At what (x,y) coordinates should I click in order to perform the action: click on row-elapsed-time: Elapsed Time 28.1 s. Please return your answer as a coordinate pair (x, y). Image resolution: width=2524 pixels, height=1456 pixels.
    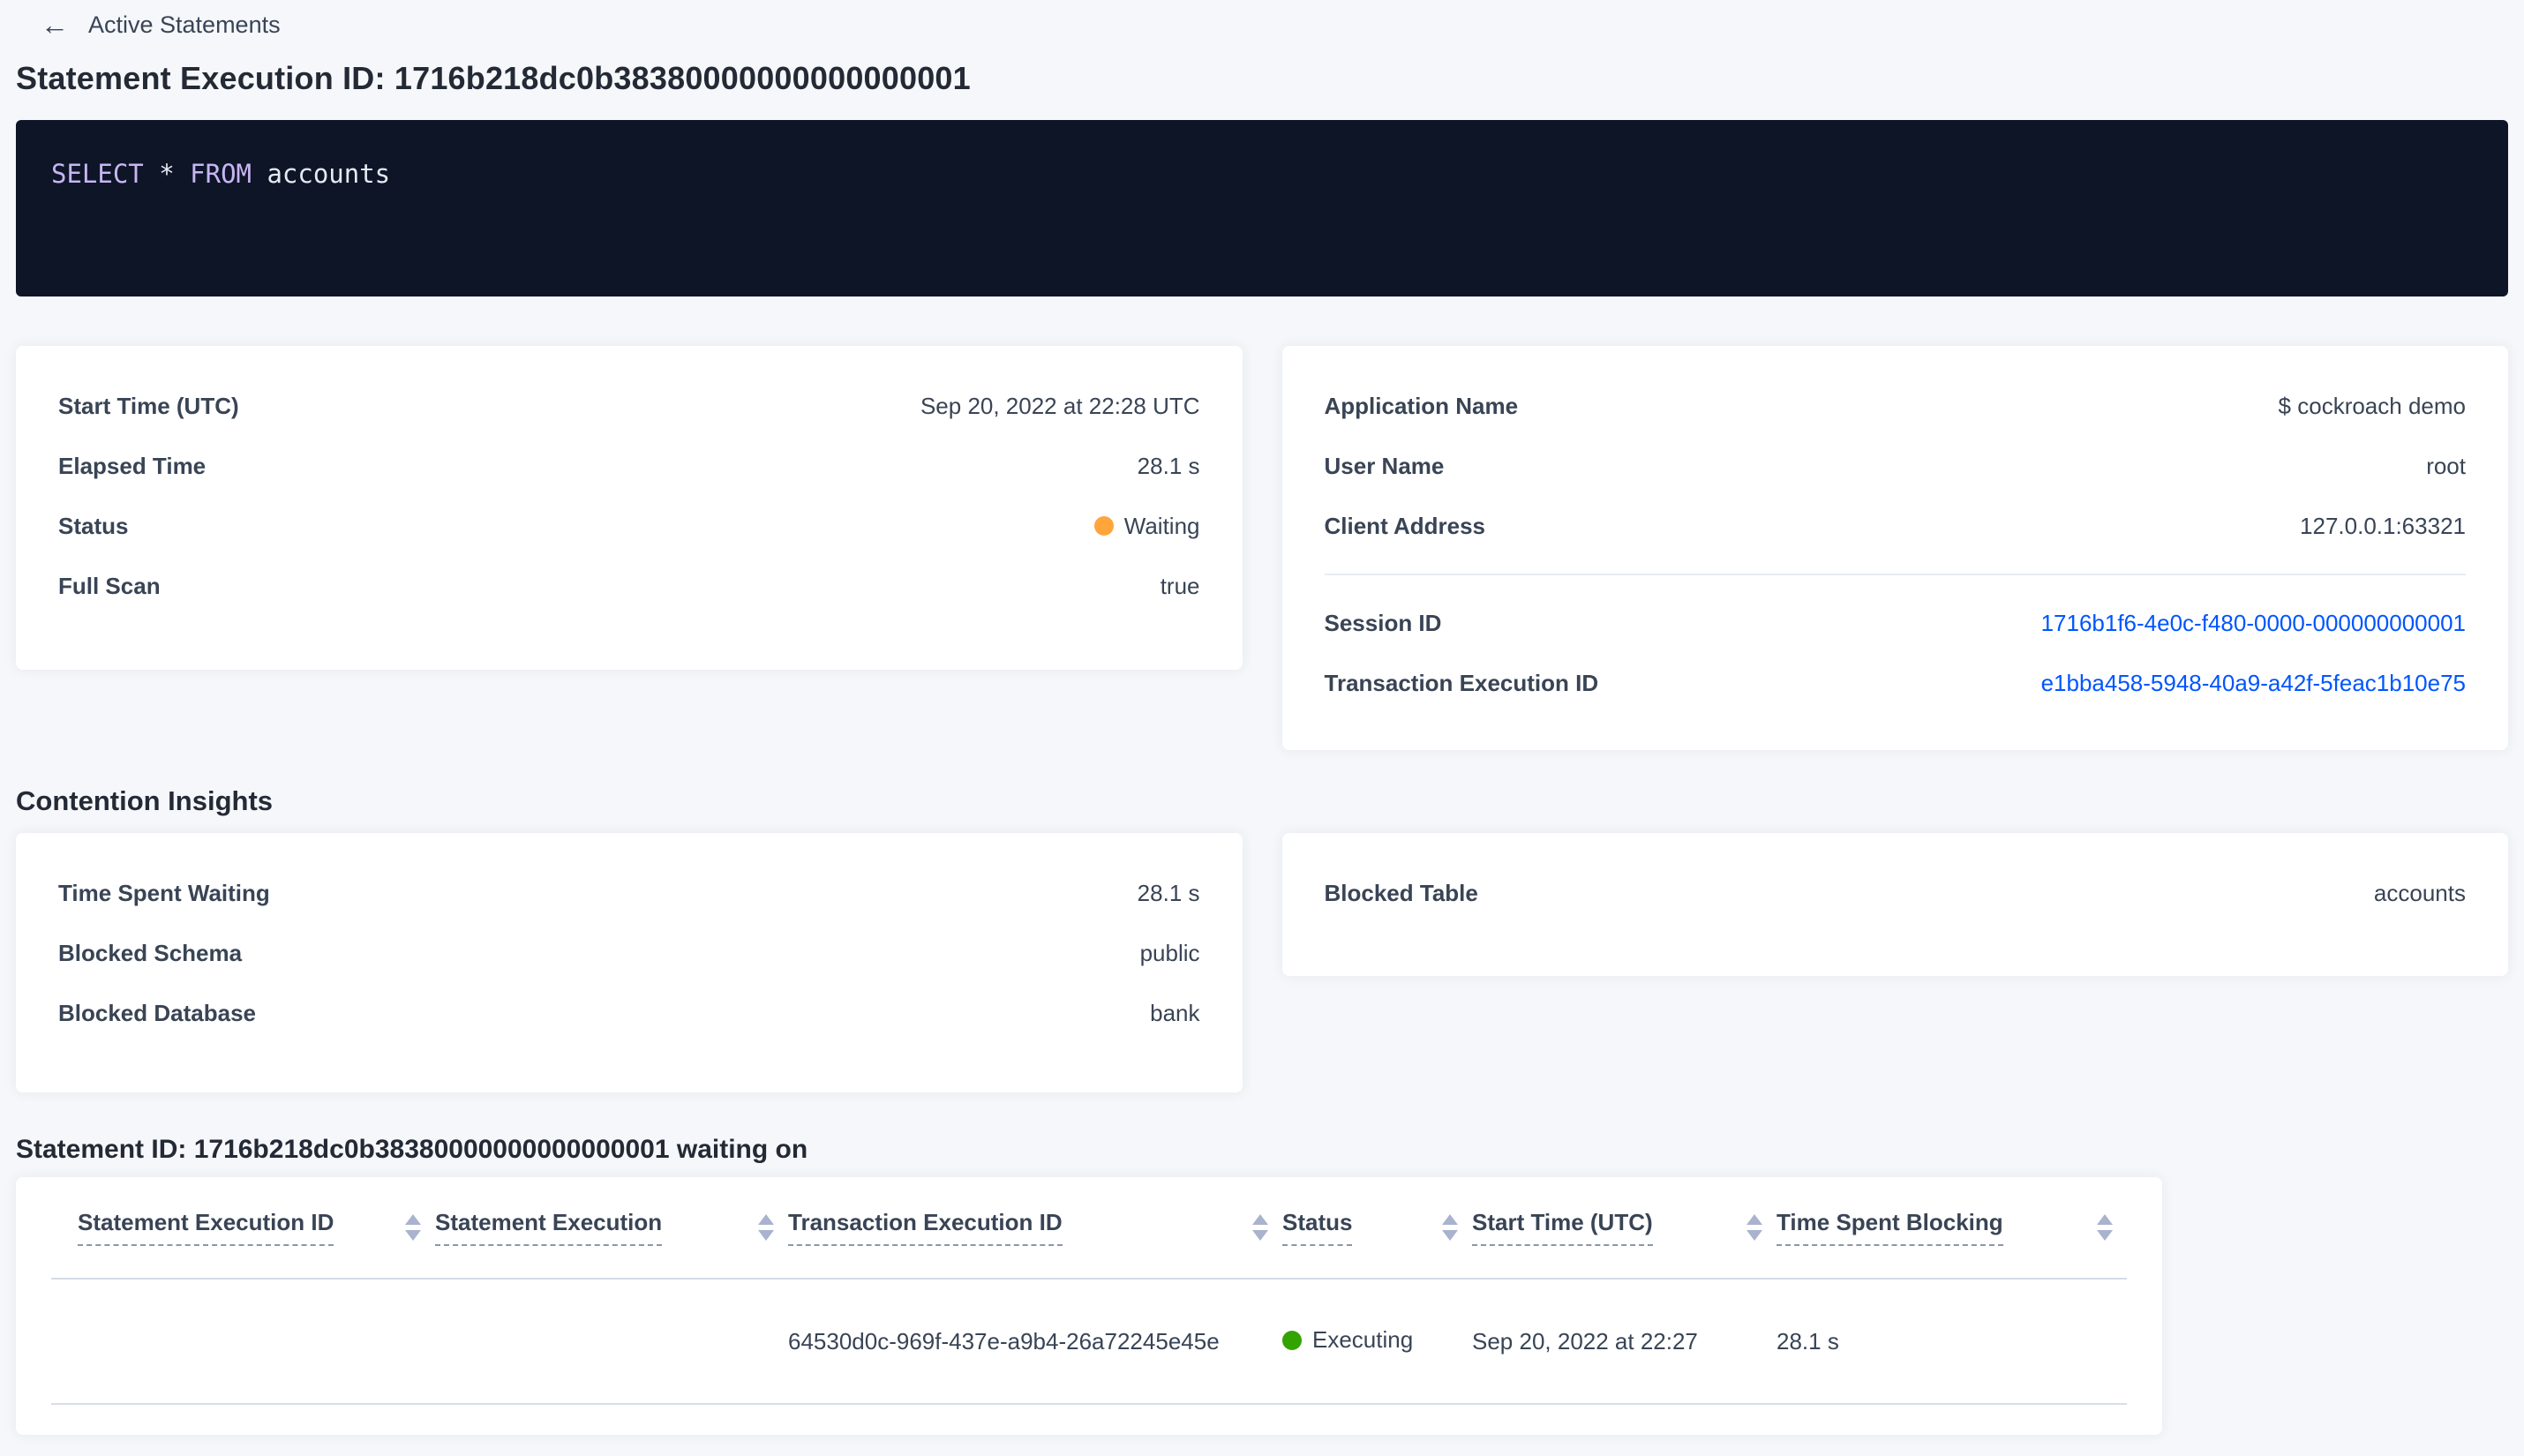
    Looking at the image, I should click on (629, 466).